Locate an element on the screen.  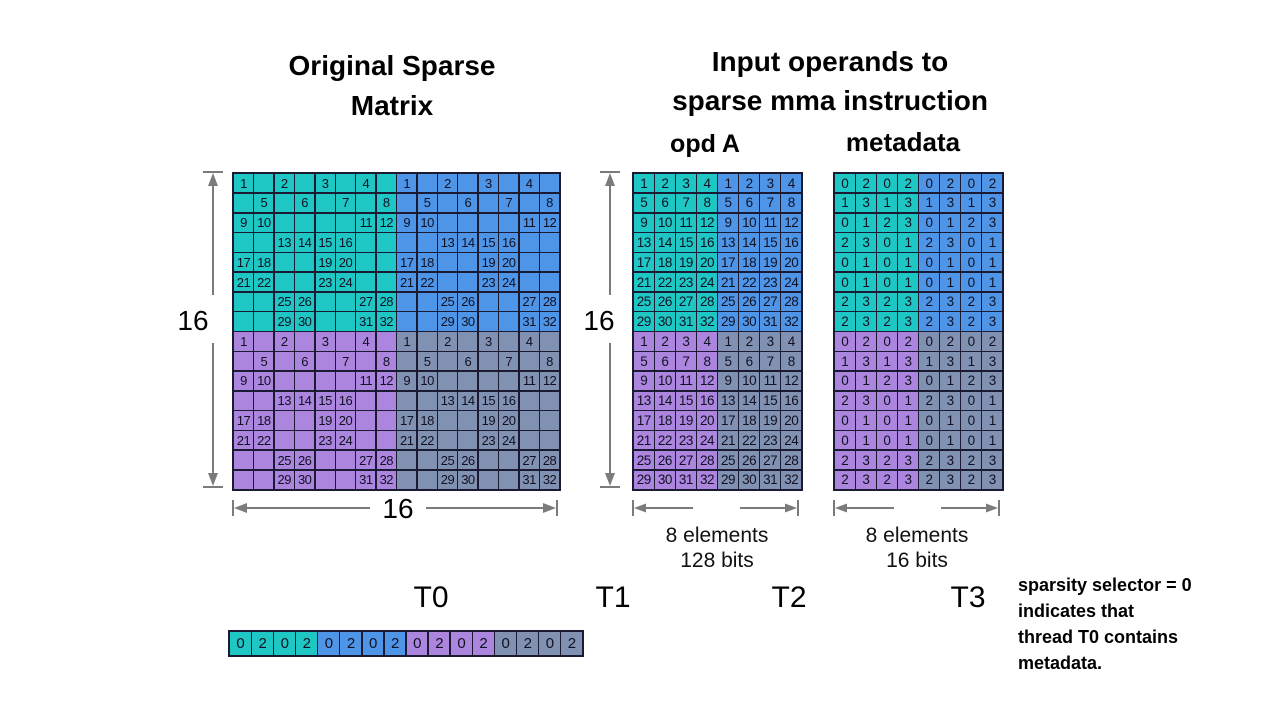
opd-a-cell: 30 is located at coordinates (665, 321).